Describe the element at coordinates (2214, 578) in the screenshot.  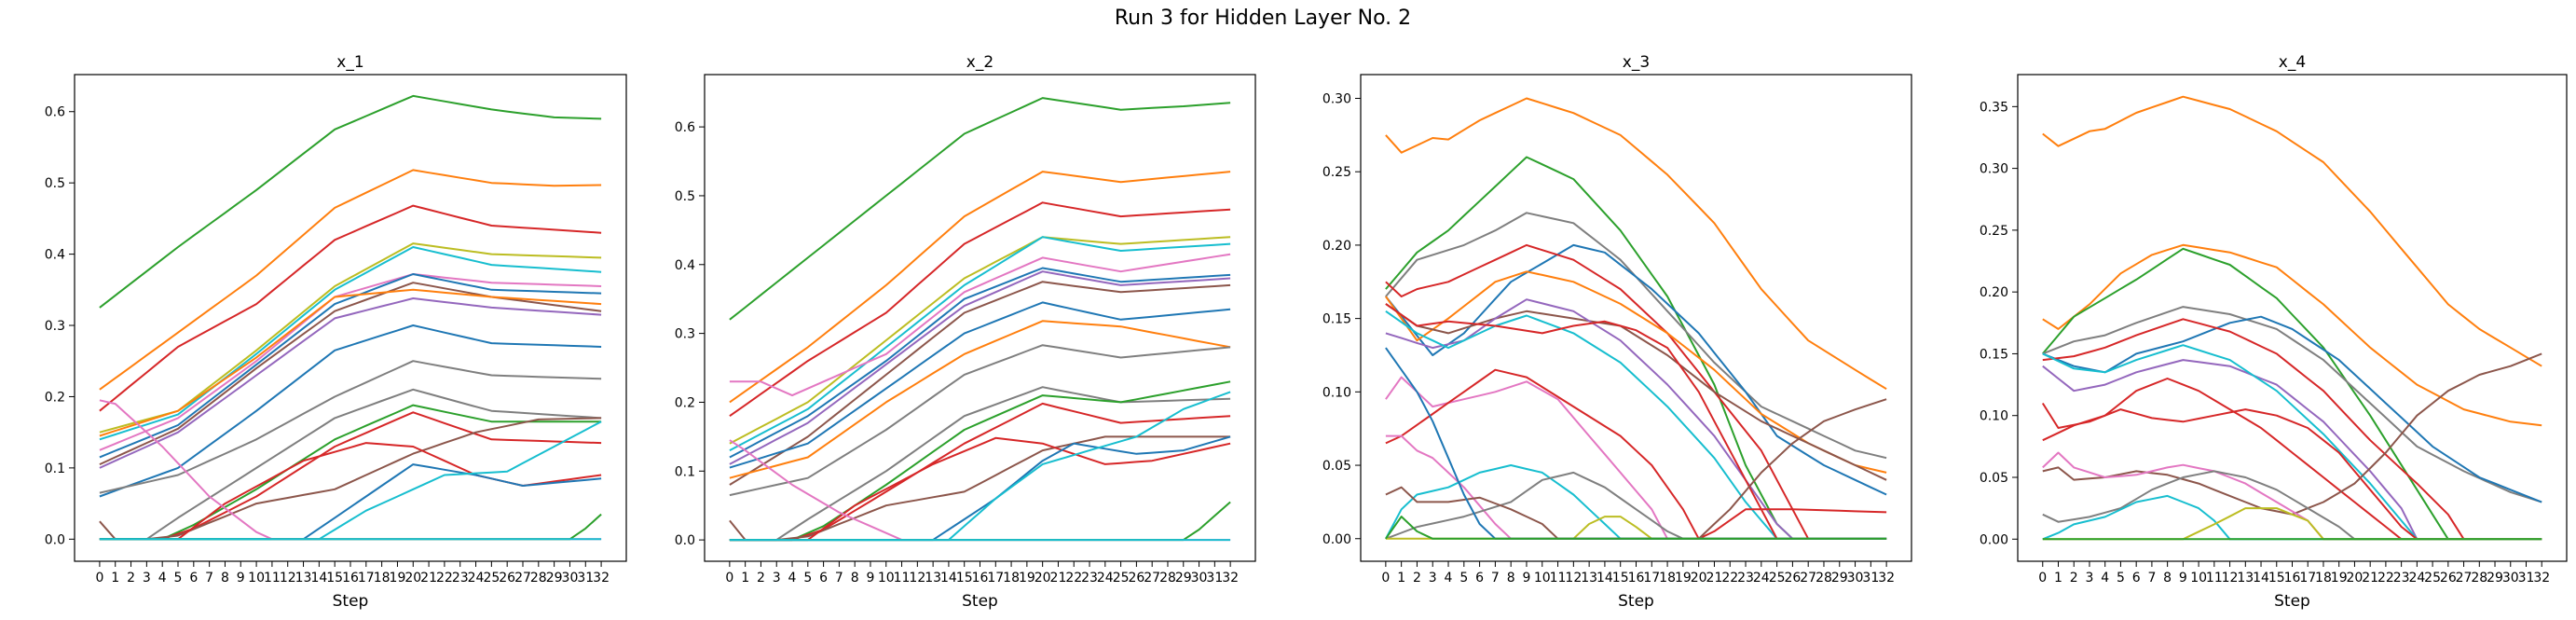
I see `x-tick-label: 11` at that location.